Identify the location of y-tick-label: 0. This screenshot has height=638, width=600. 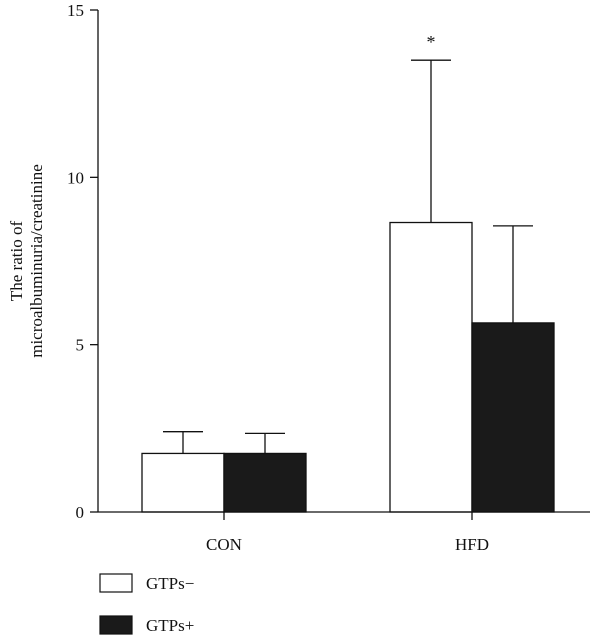
(80, 512).